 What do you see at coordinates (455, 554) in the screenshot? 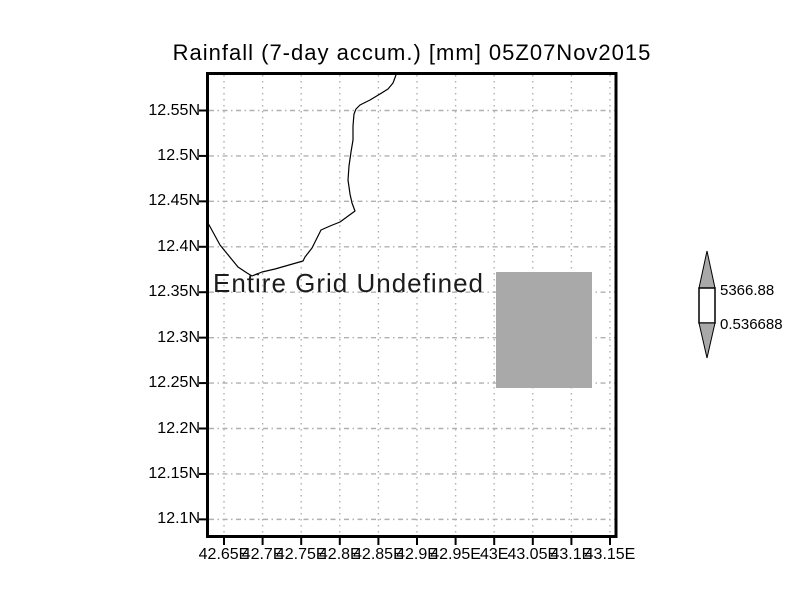
I see `x-tick-label: 42.95E` at bounding box center [455, 554].